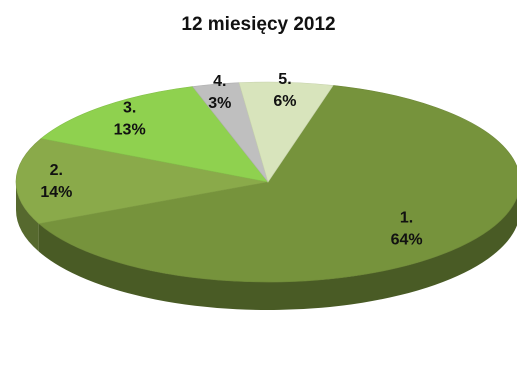 This screenshot has width=517, height=376. I want to click on chart-title: 12 miesięcy 2012, so click(258, 24).